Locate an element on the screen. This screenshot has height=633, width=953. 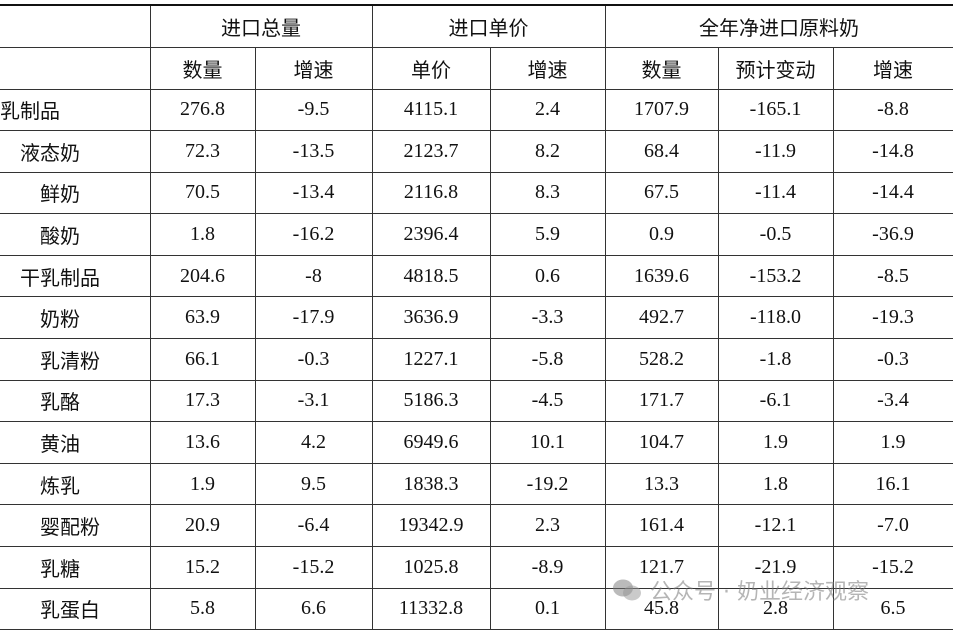
data-cell: 2.4 is located at coordinates (547, 110).